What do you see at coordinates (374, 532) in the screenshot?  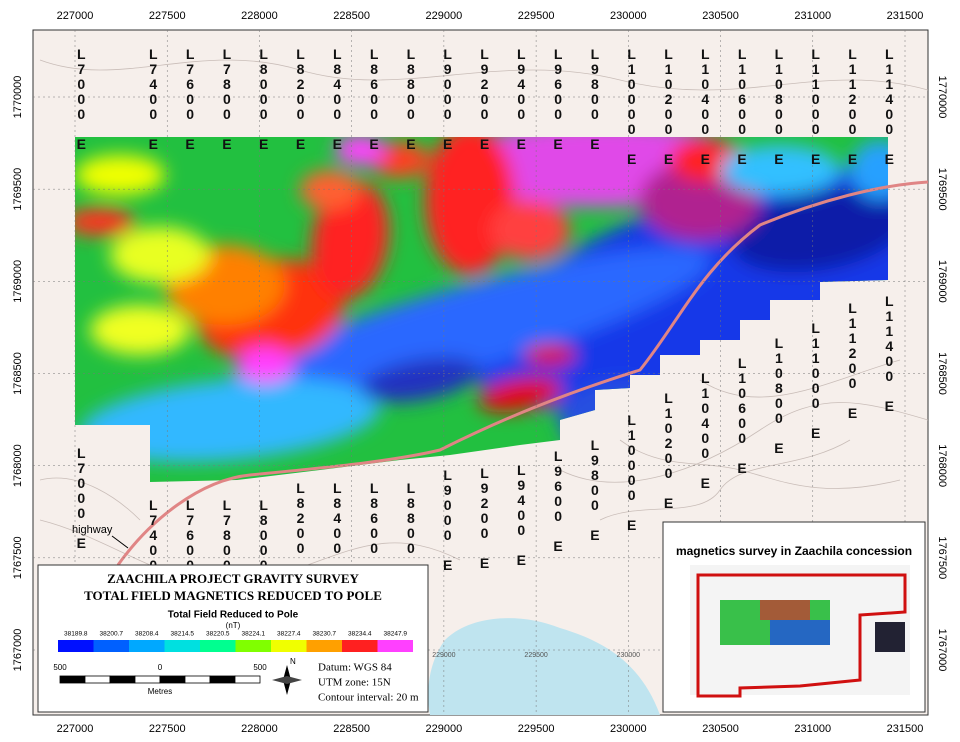 I see `line-label: L8600 E` at bounding box center [374, 532].